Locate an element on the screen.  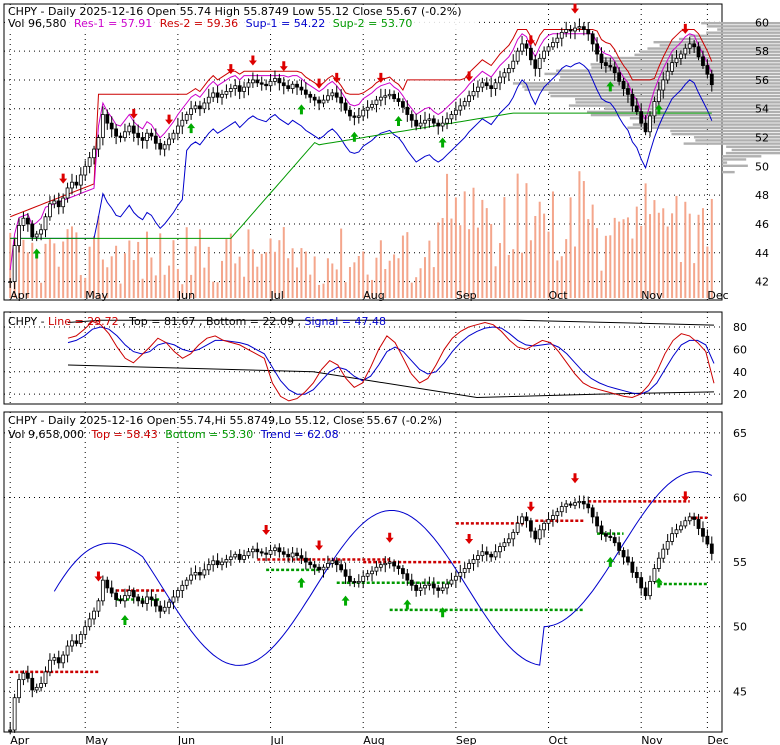
sup1-label: Sup-1 = 54.22 is located at coordinates (286, 23).